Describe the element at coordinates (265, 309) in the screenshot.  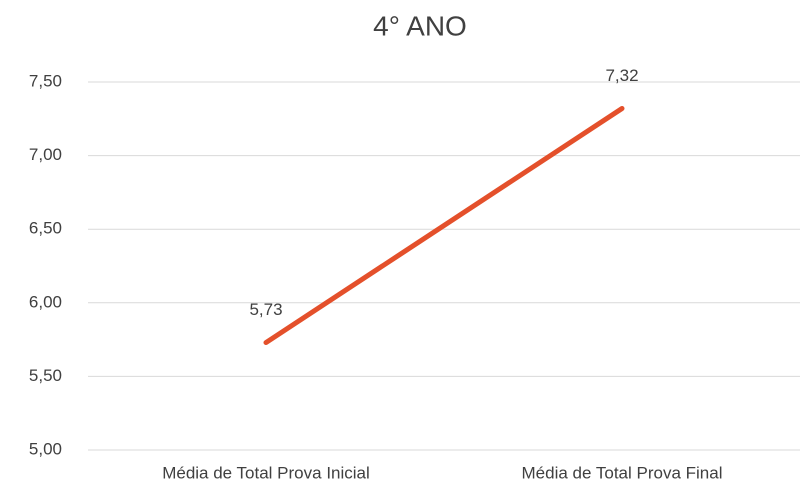
I see `data-label: 5,73` at that location.